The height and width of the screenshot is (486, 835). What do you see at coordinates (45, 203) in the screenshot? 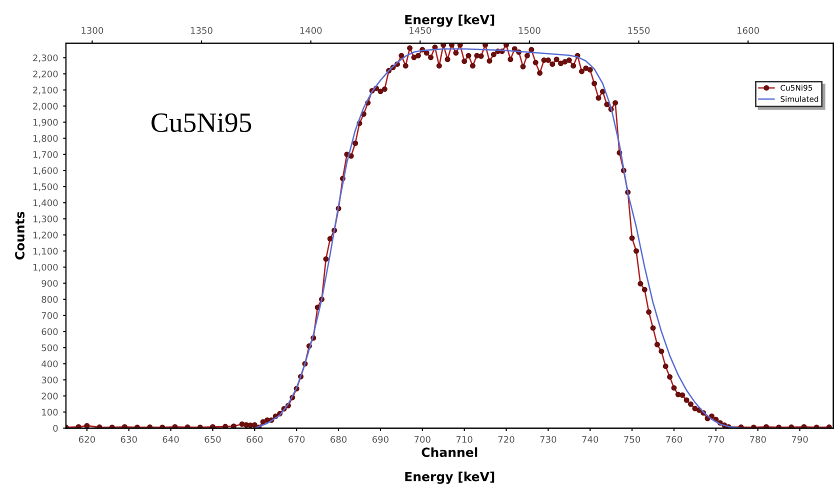
I see `y-tick-label: 1,400` at bounding box center [45, 203].